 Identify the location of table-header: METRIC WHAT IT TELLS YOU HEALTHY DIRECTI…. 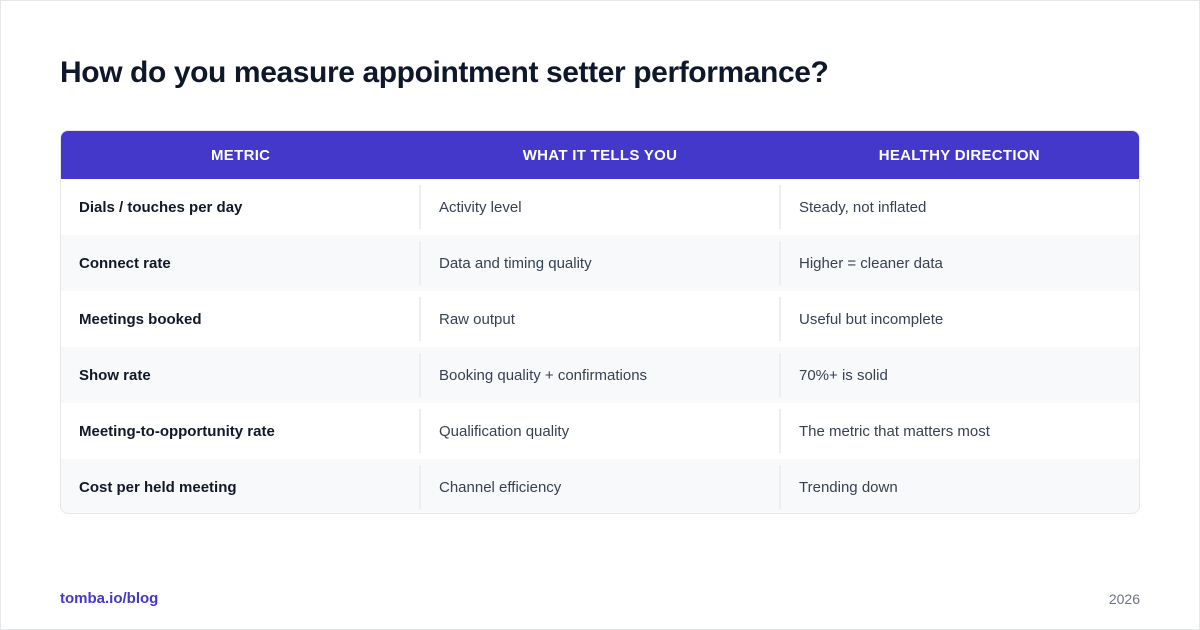
(600, 155).